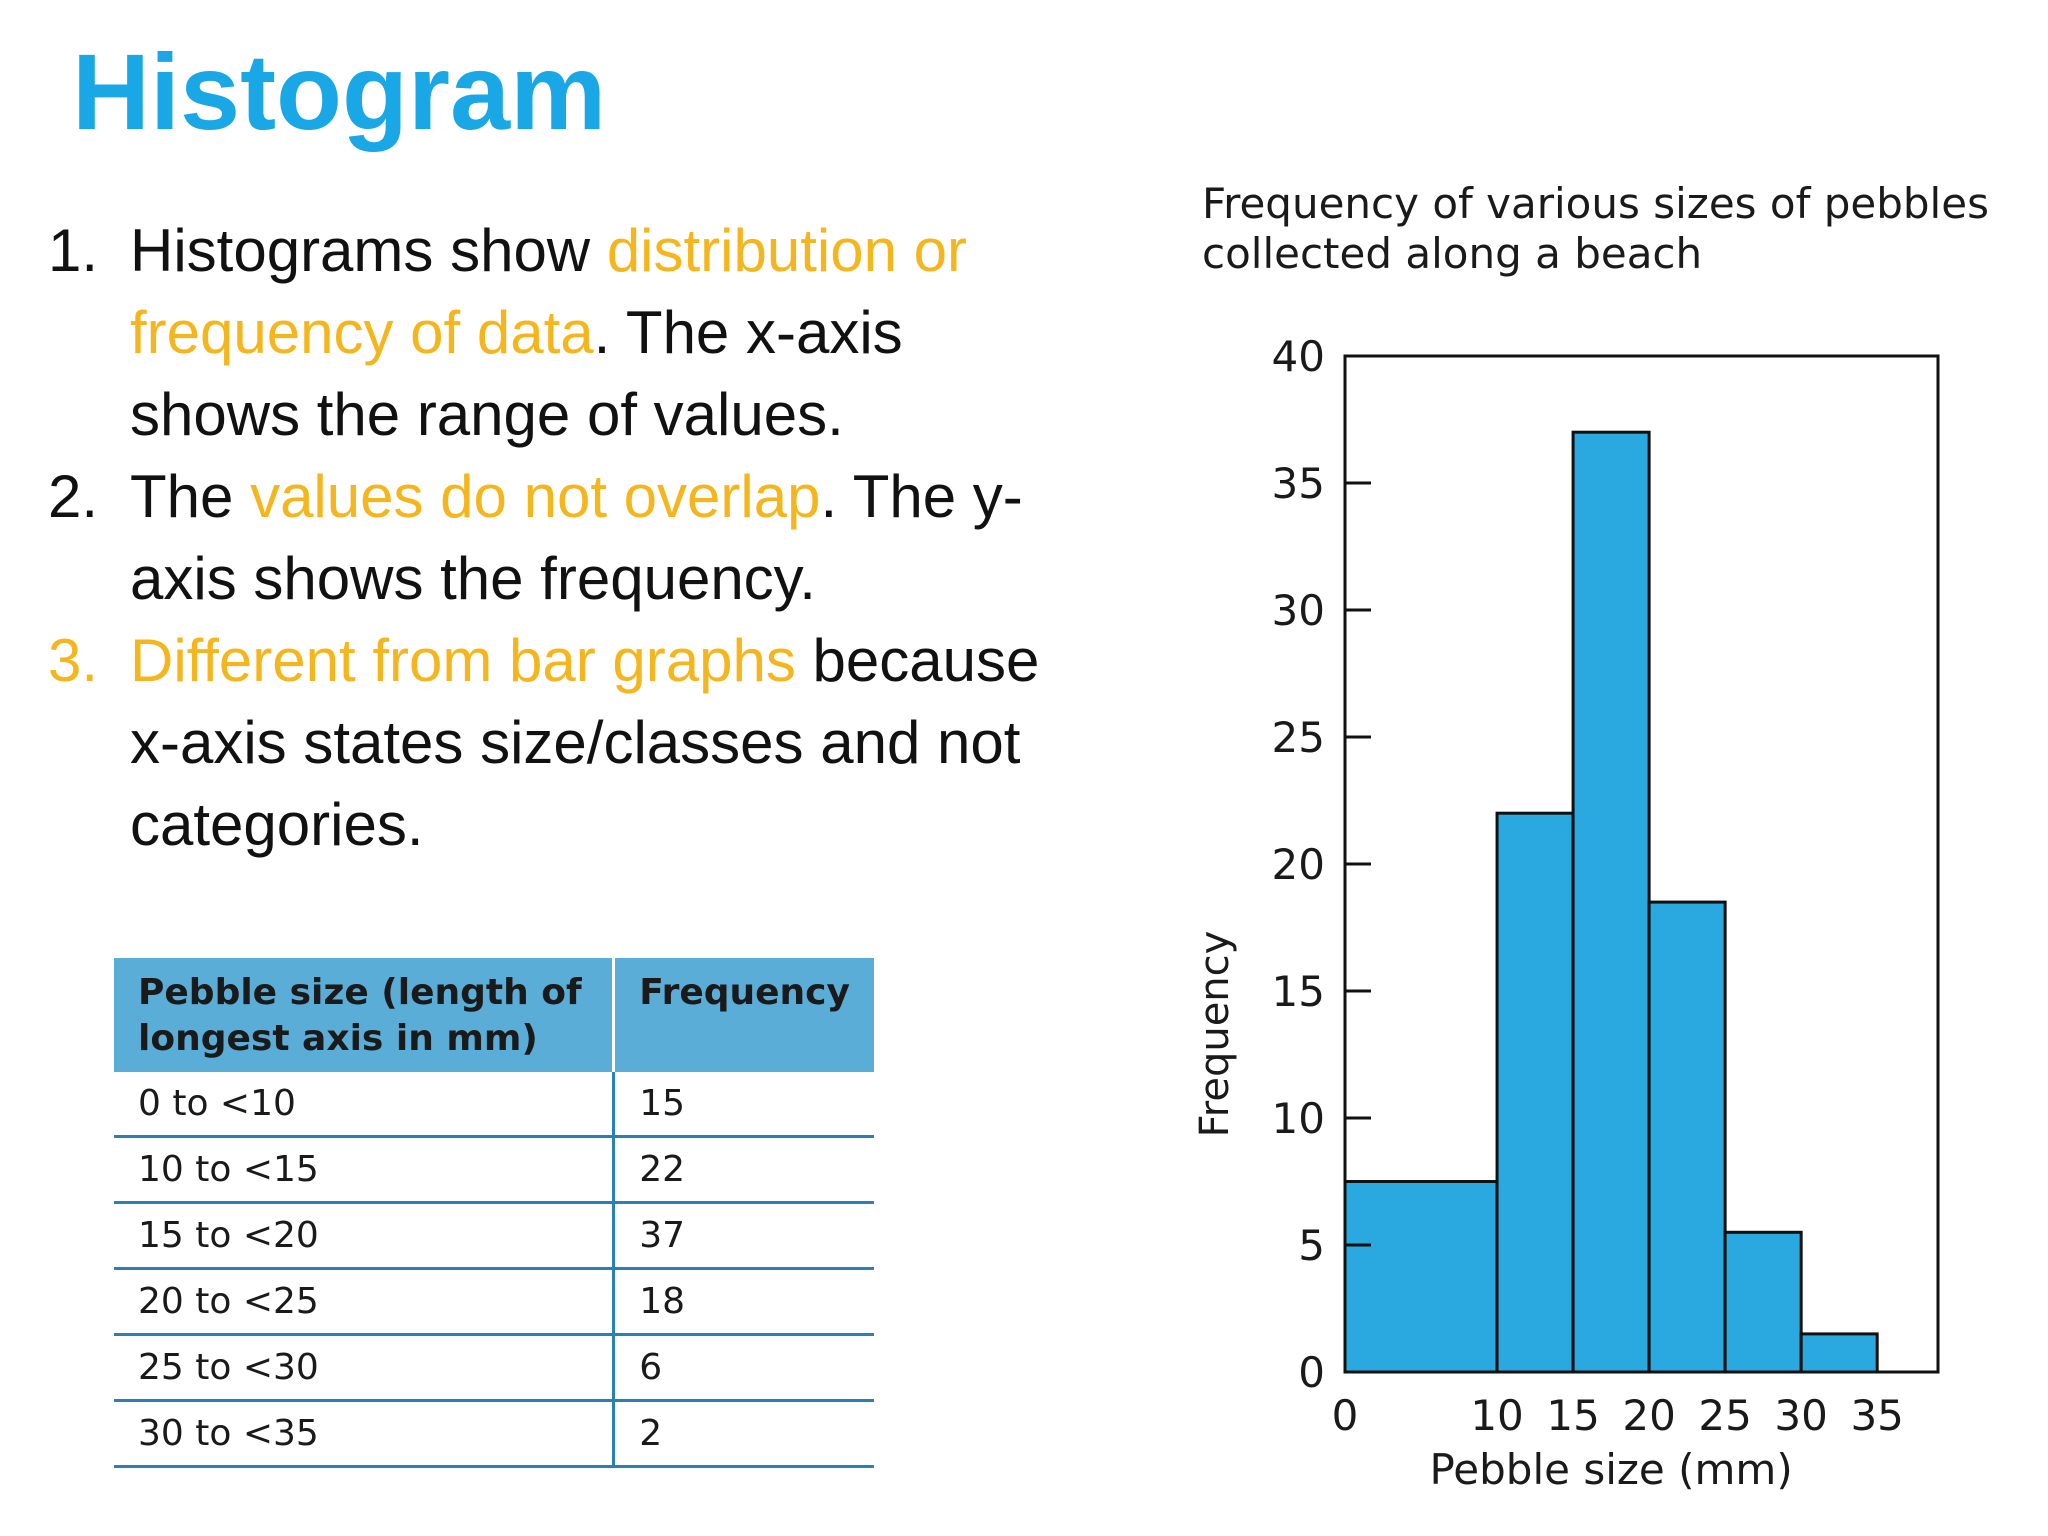 The height and width of the screenshot is (1536, 2048). I want to click on table-cell-size: 15 to <20, so click(365, 1236).